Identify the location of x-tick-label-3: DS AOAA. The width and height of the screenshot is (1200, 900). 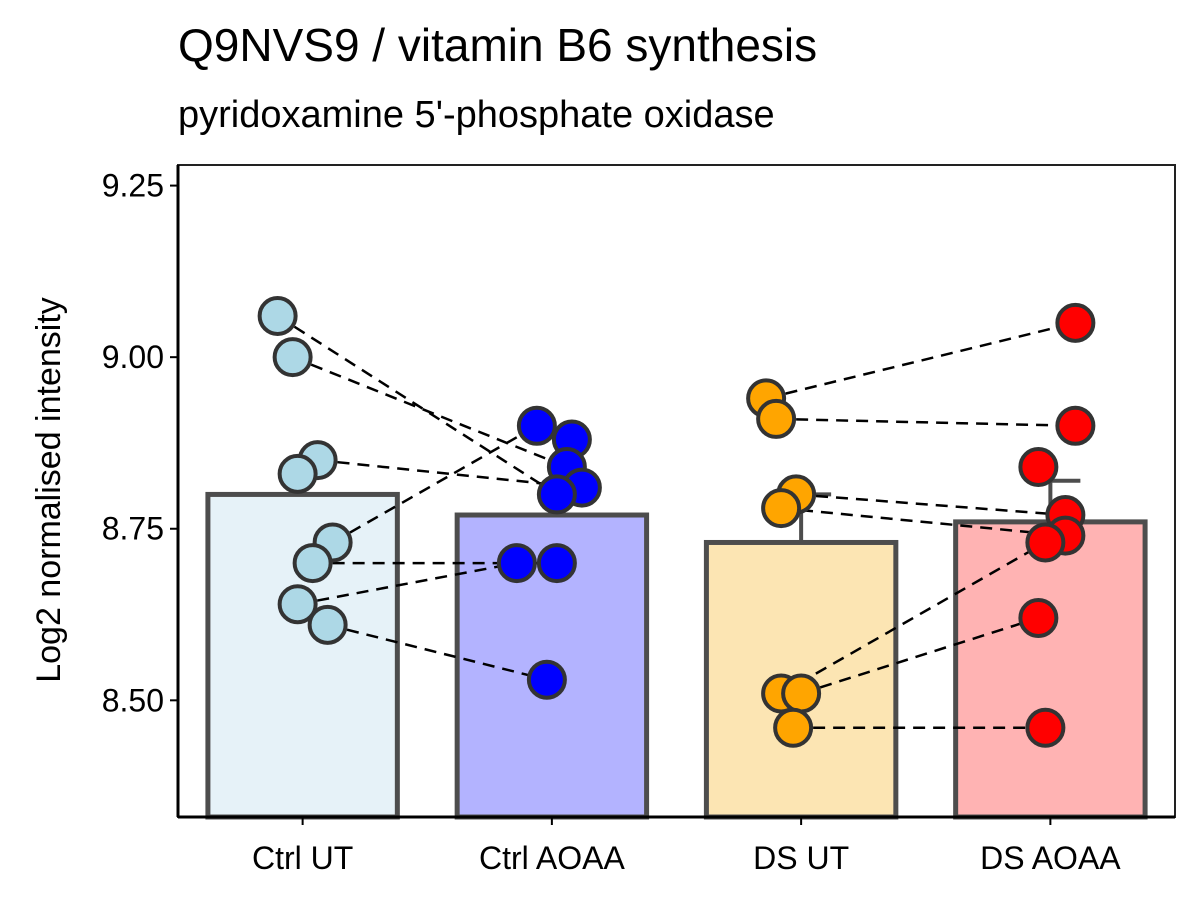
(1050, 858).